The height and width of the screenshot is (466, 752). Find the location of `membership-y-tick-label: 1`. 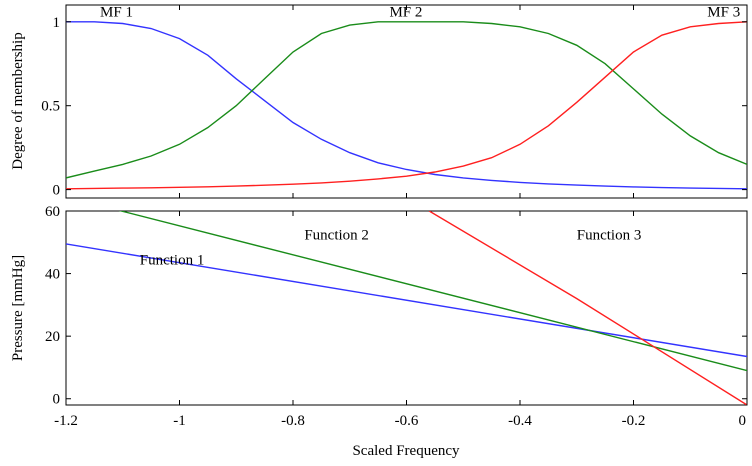

membership-y-tick-label: 1 is located at coordinates (57, 23).